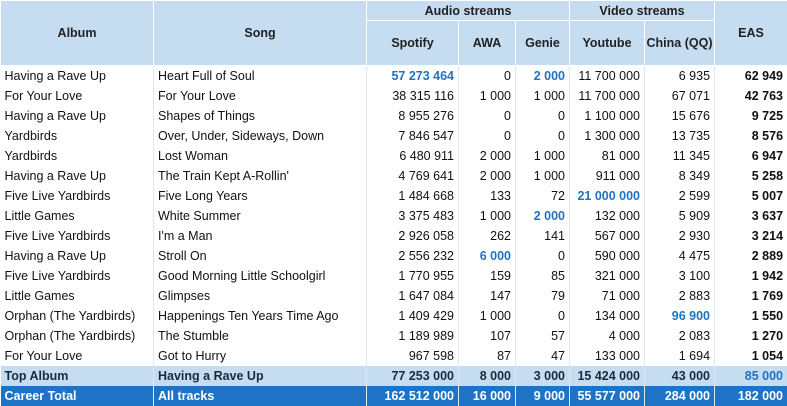 The height and width of the screenshot is (406, 787). Describe the element at coordinates (751, 33) in the screenshot. I see `header-eas: EAS` at that location.